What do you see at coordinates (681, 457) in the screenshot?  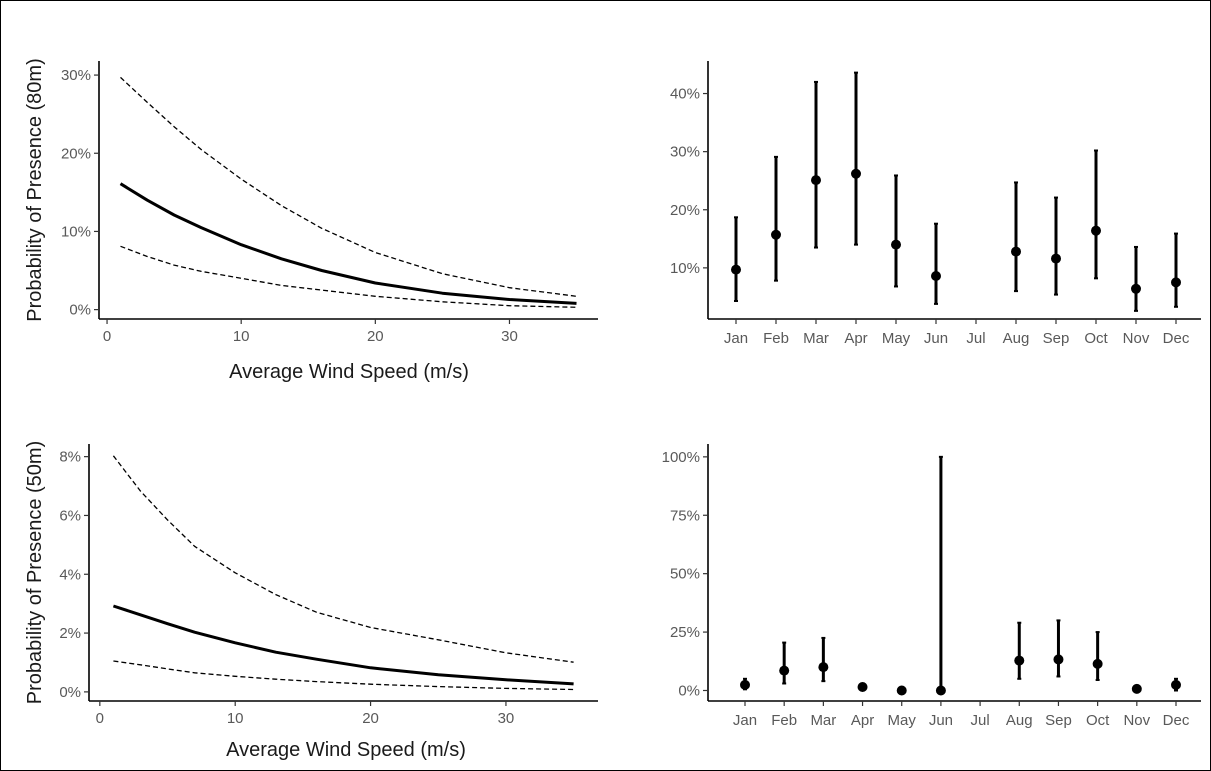 I see `y-tick-label: 100%` at bounding box center [681, 457].